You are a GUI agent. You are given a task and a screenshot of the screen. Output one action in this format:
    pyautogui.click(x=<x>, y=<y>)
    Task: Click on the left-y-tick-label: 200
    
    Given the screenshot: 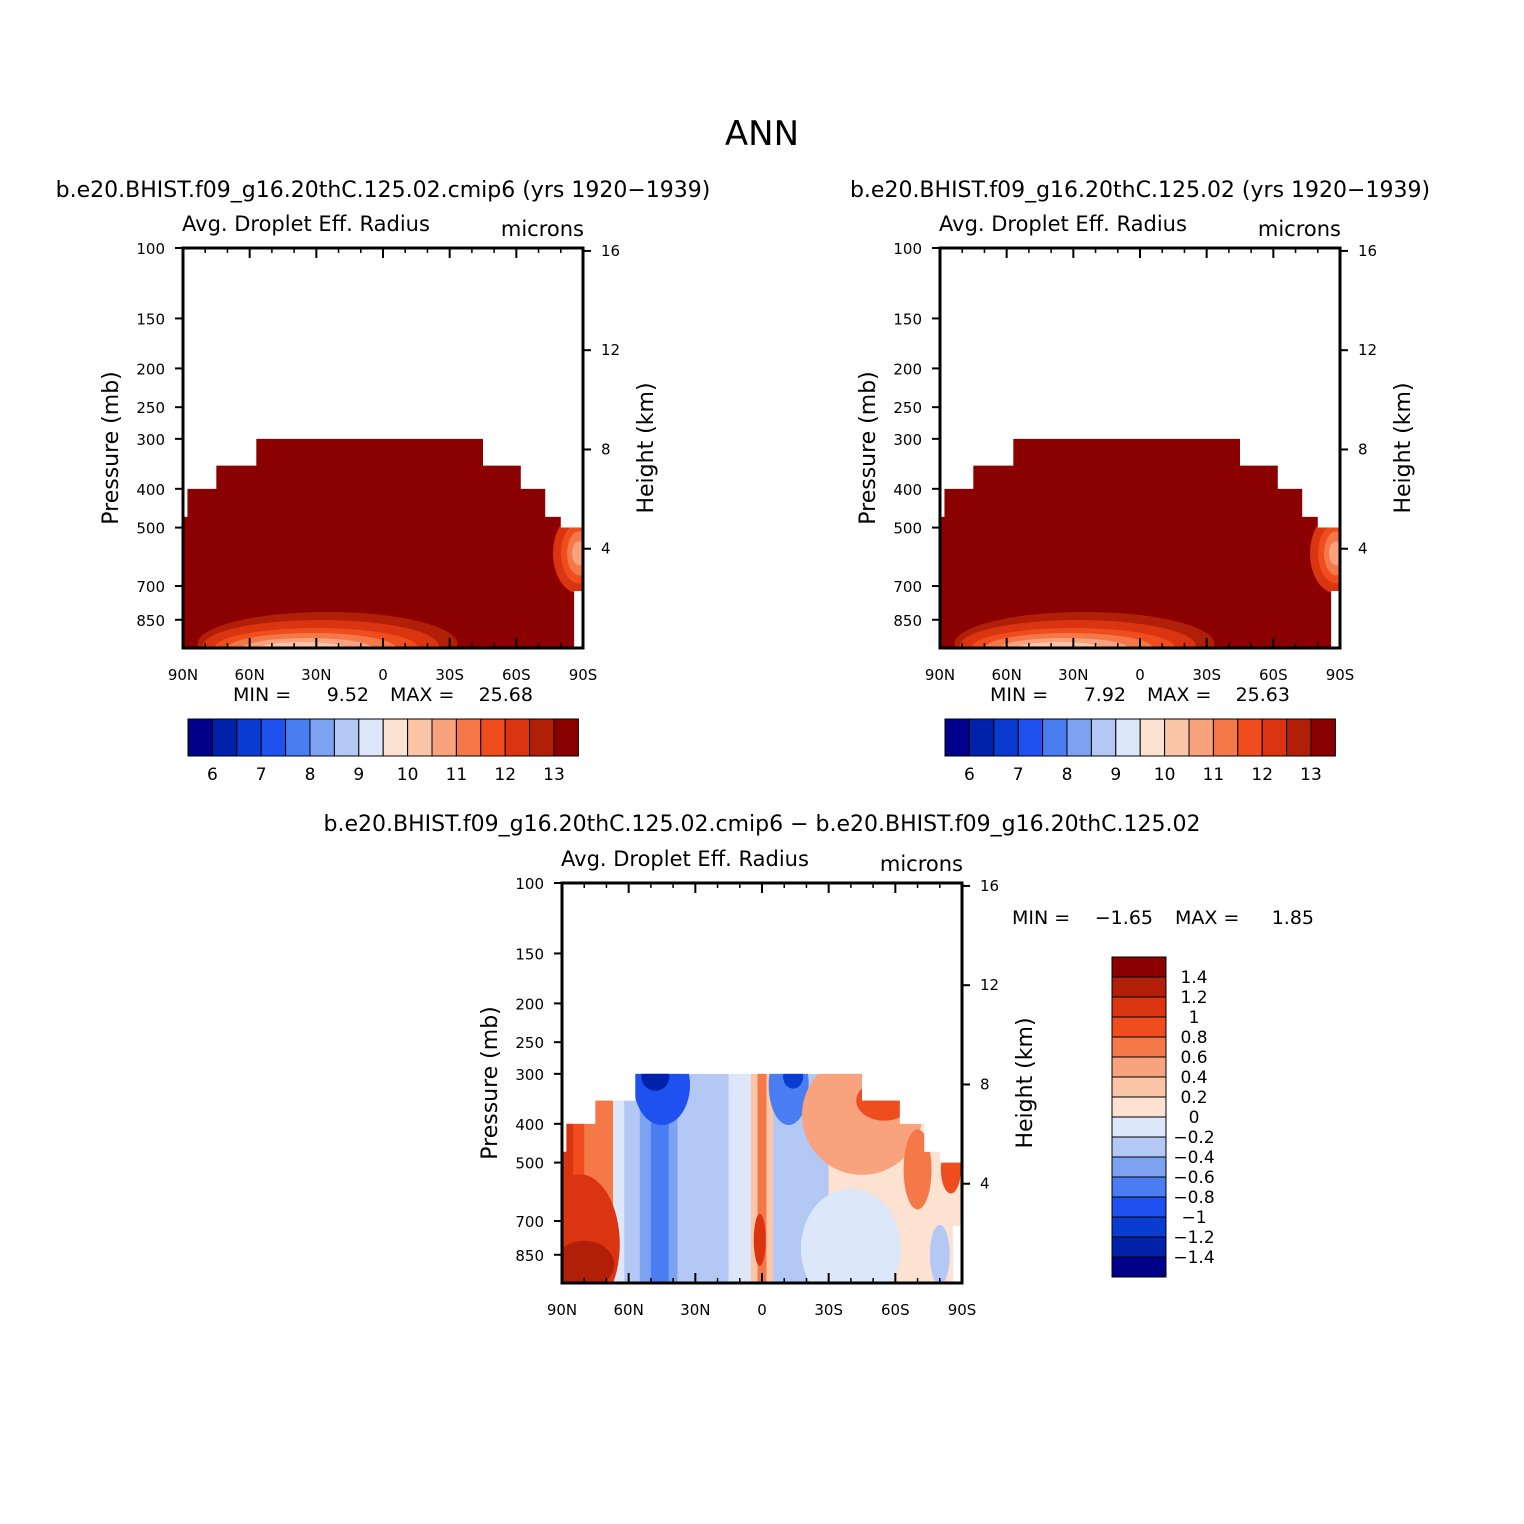 What is the action you would take?
    pyautogui.click(x=150, y=369)
    